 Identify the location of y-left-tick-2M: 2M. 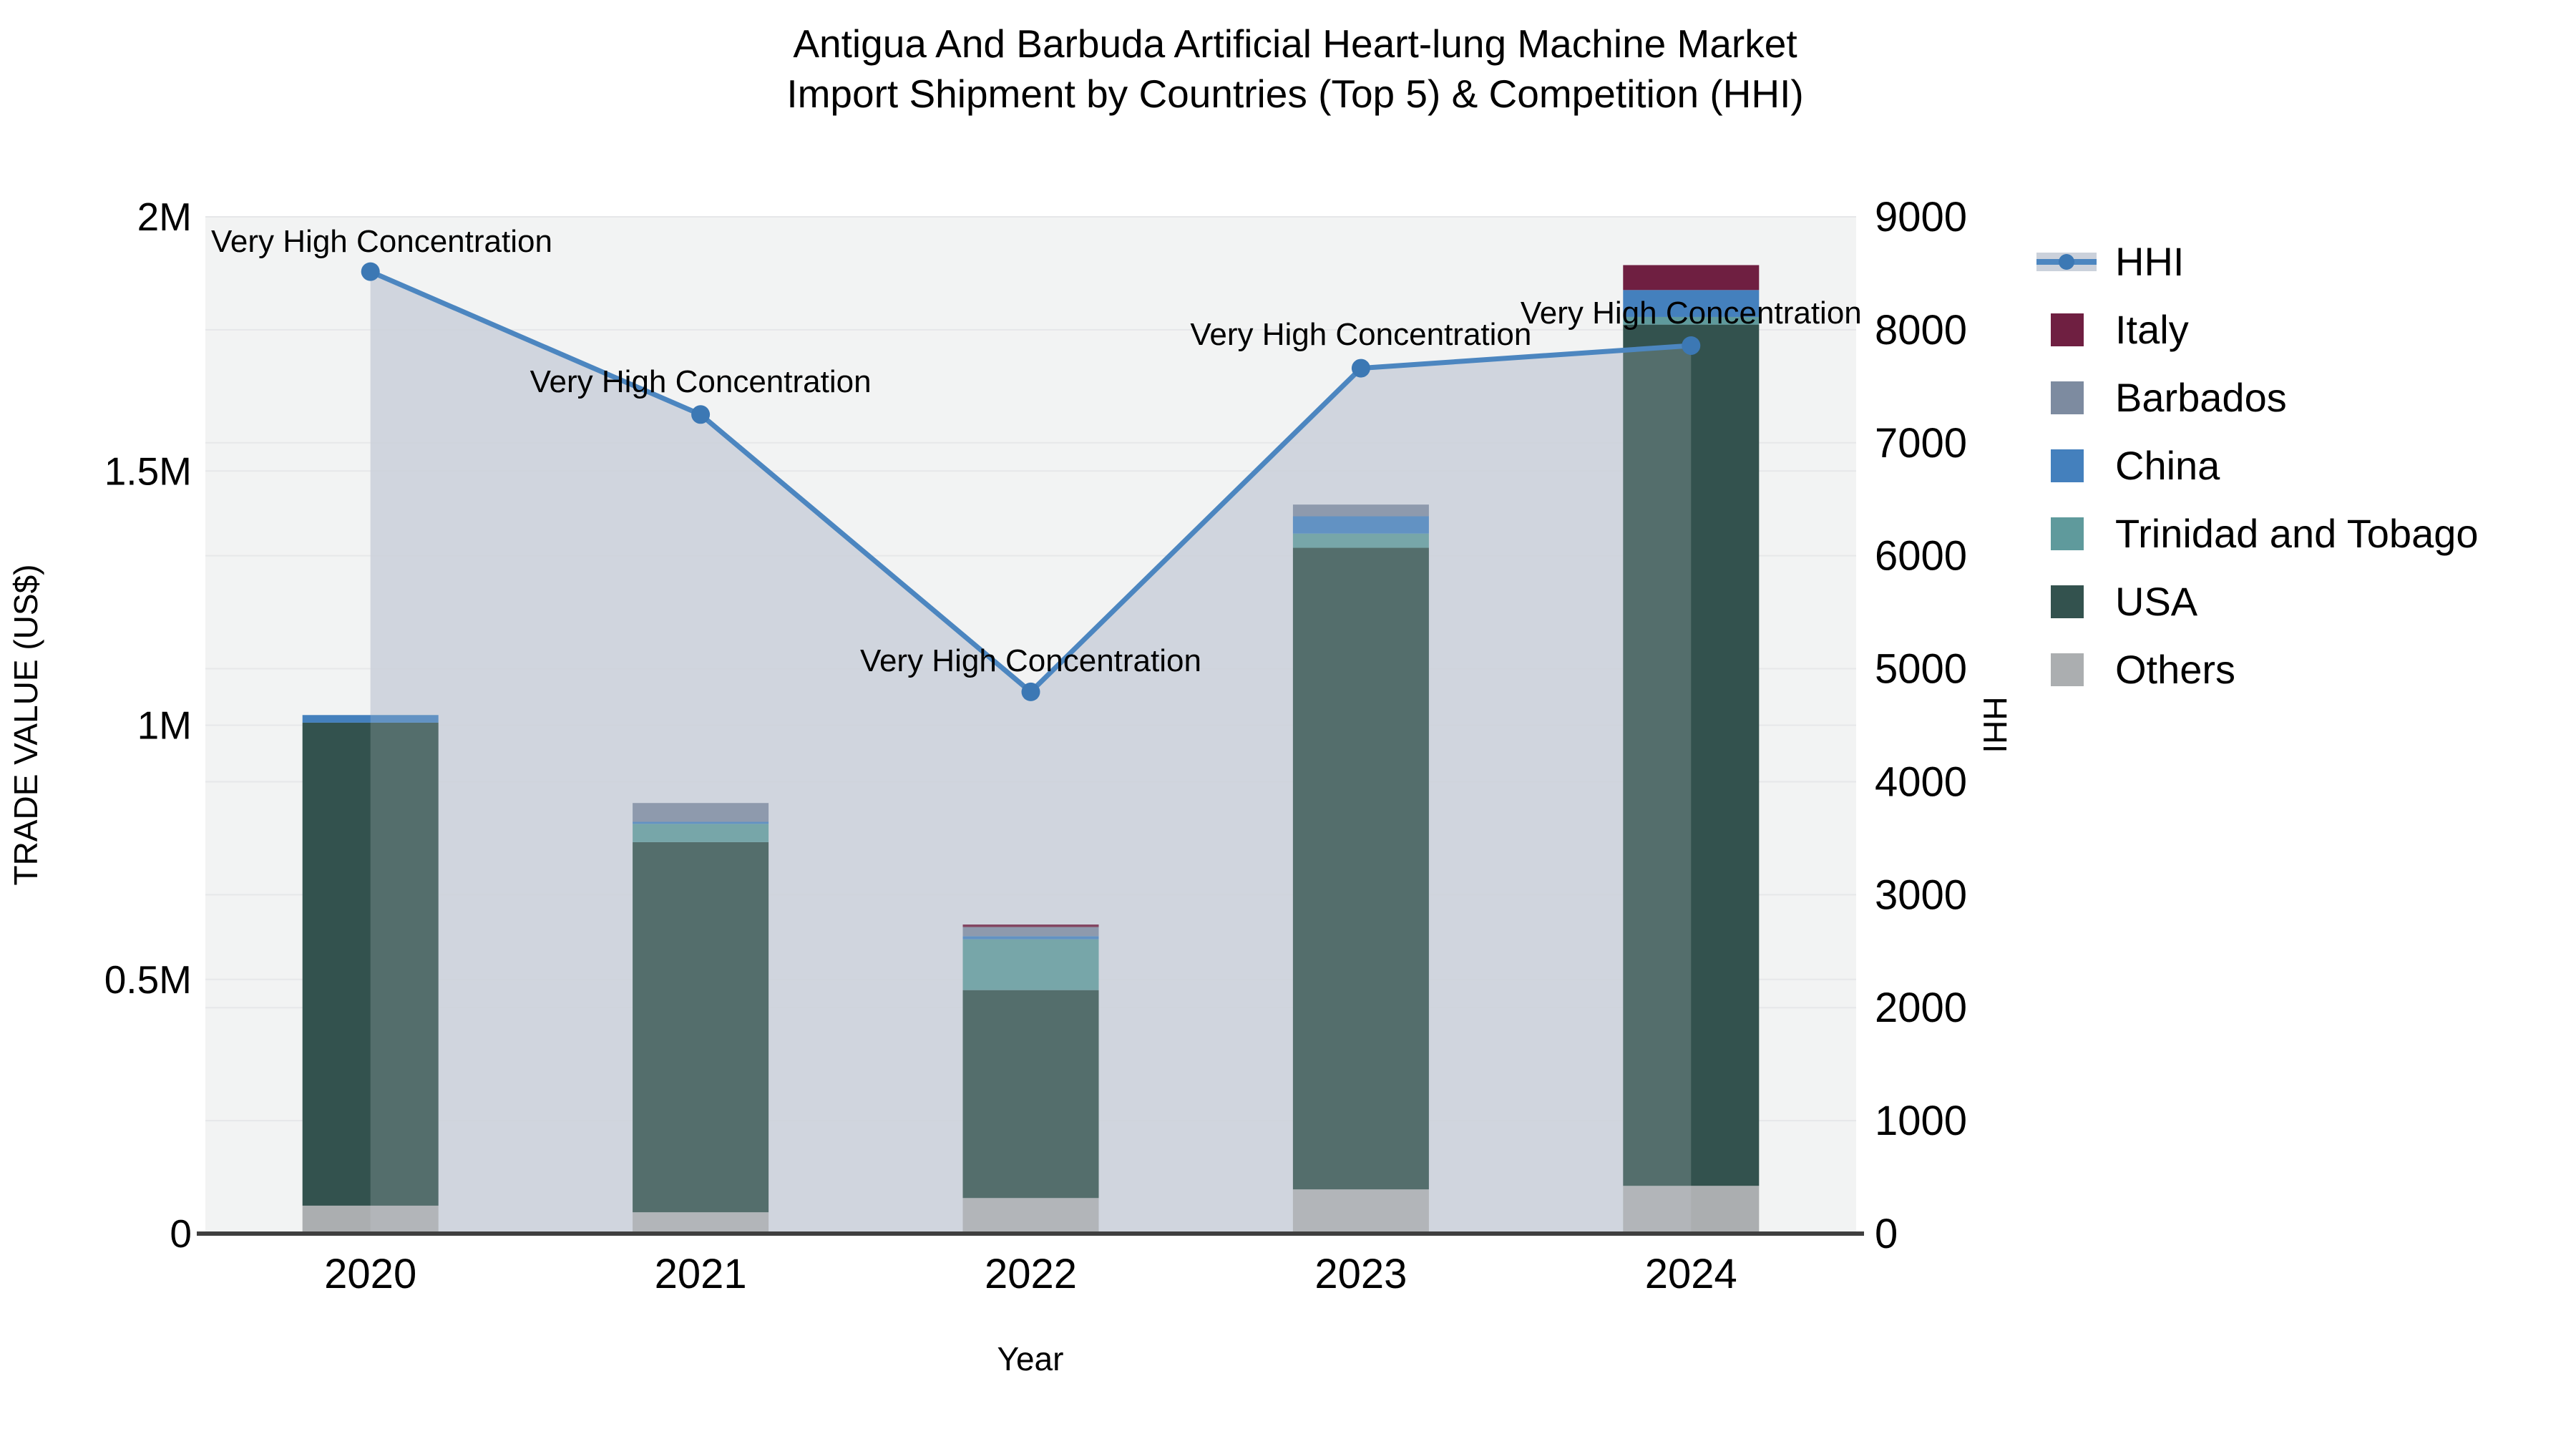
(164, 217).